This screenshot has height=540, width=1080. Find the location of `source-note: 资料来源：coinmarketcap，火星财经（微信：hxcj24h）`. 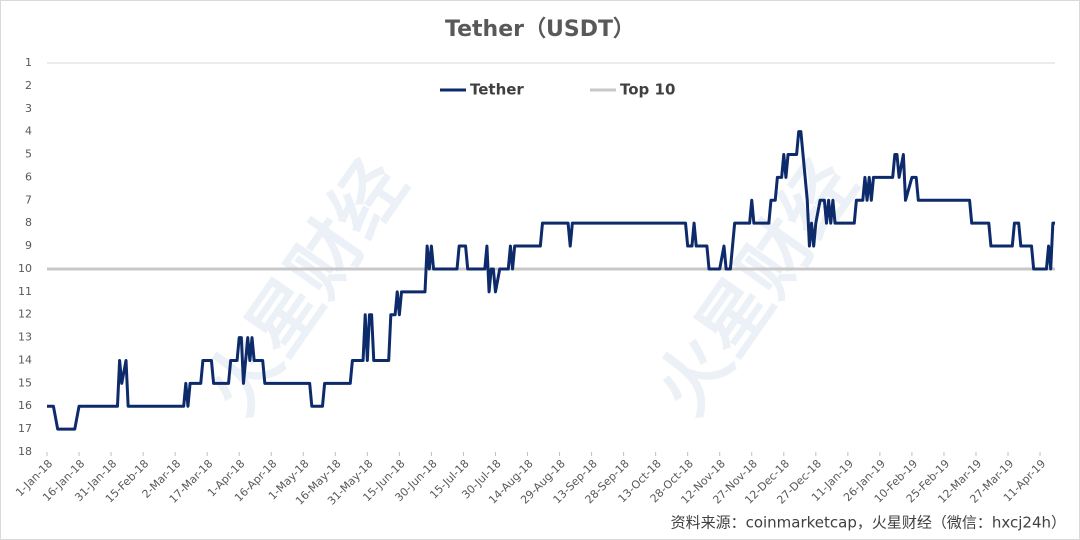

source-note: 资料来源：coinmarketcap，火星财经（微信：hxcj24h） is located at coordinates (868, 523).